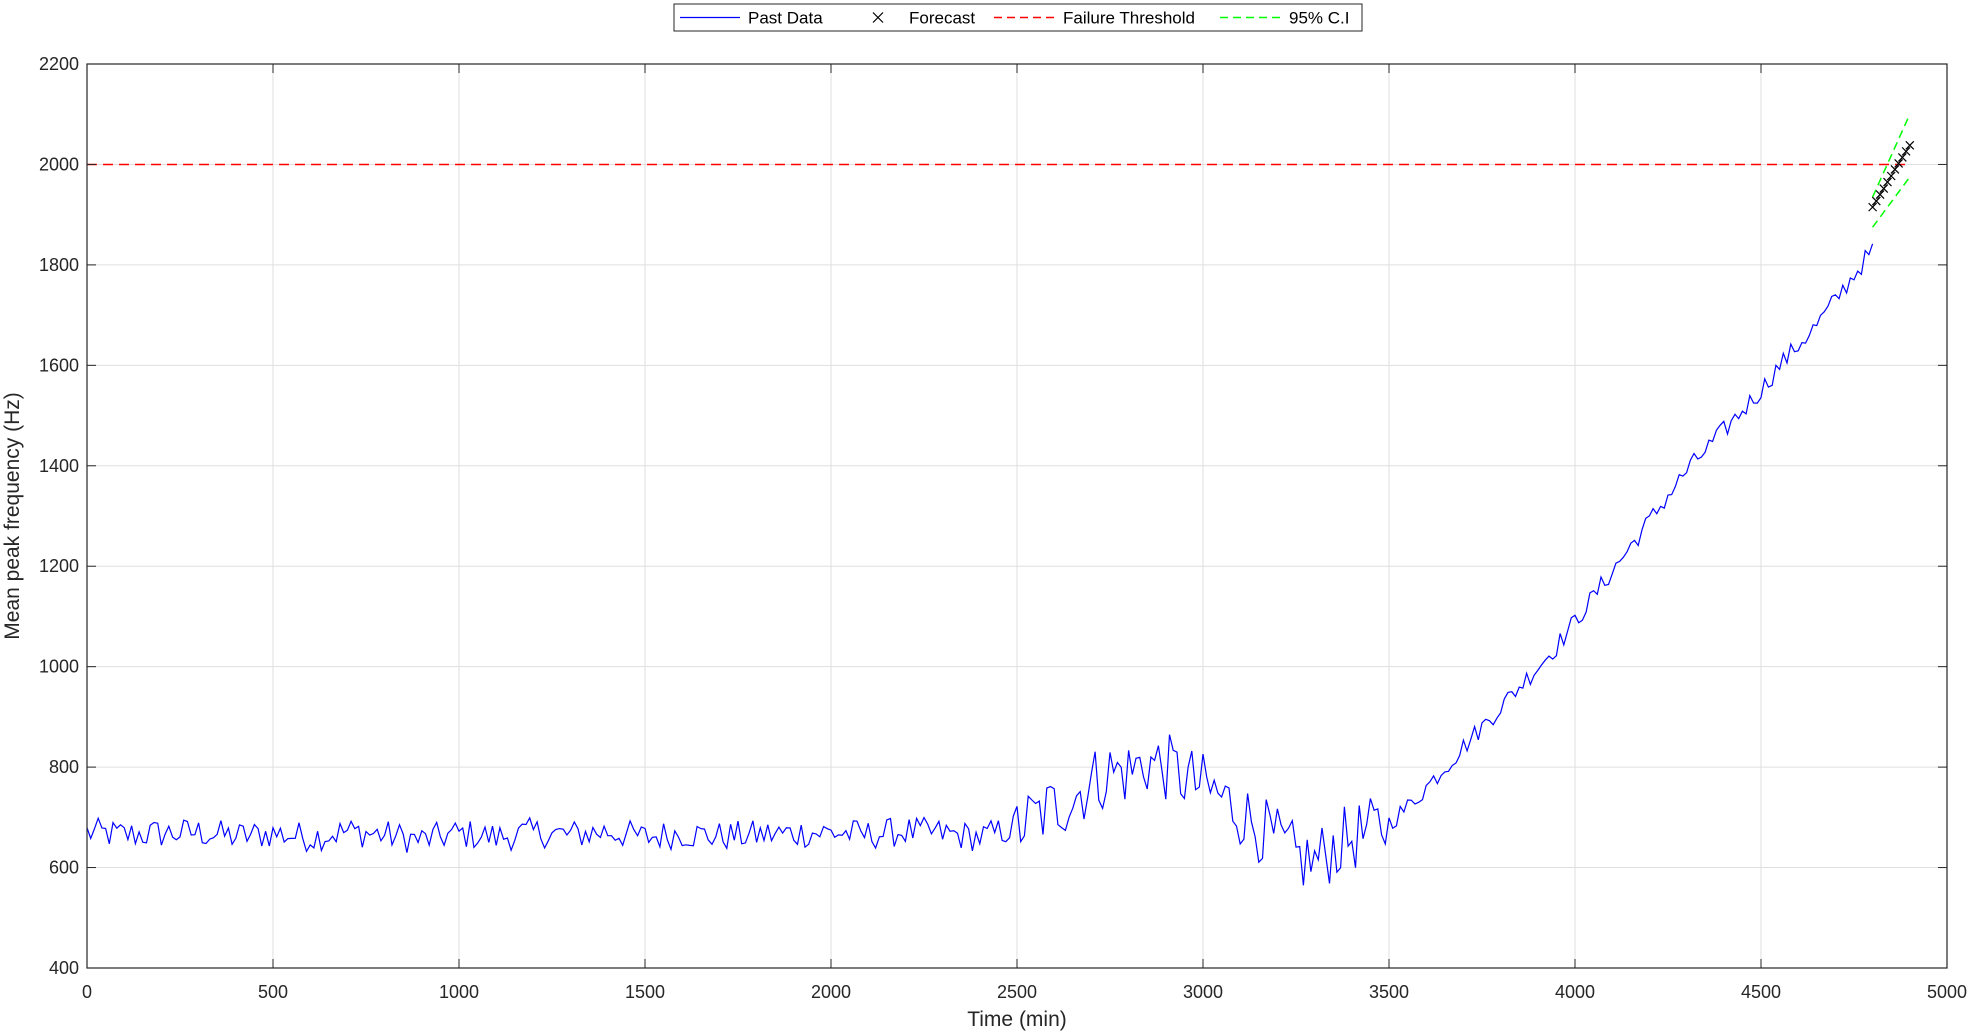 The image size is (1971, 1035). I want to click on legend-item: Past Data, so click(751, 18).